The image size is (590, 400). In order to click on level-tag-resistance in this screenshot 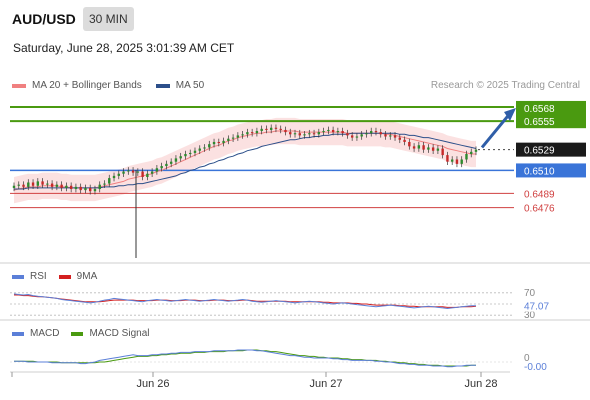, I will do `click(551, 121)`.